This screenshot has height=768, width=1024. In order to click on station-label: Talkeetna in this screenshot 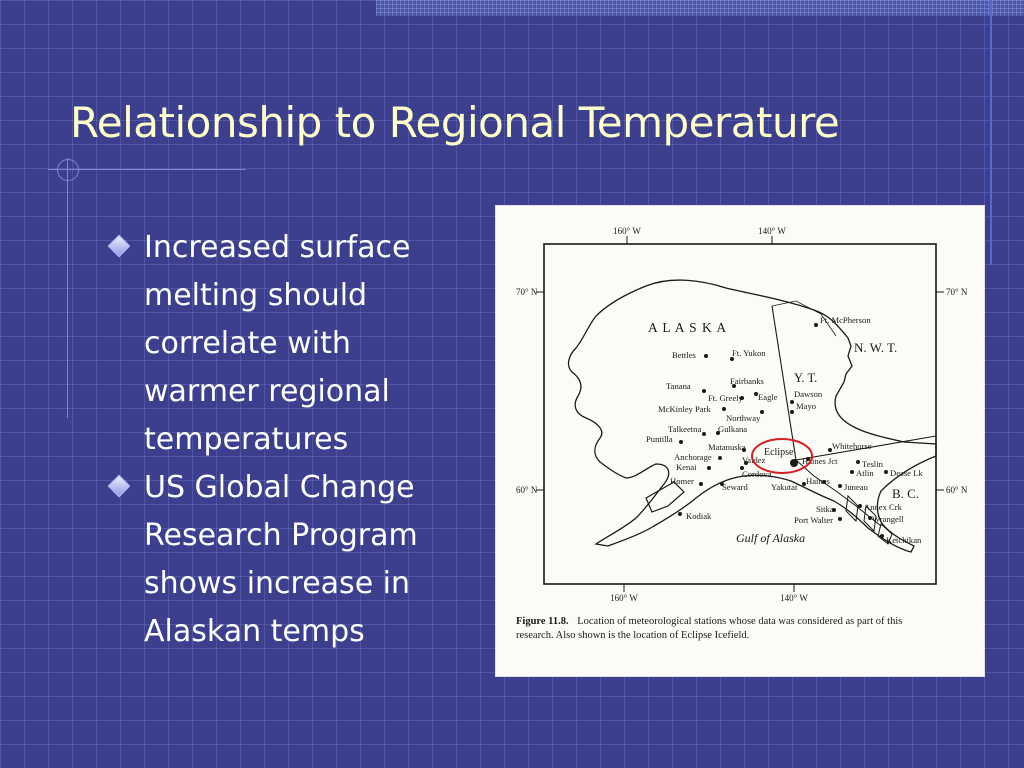, I will do `click(684, 429)`.